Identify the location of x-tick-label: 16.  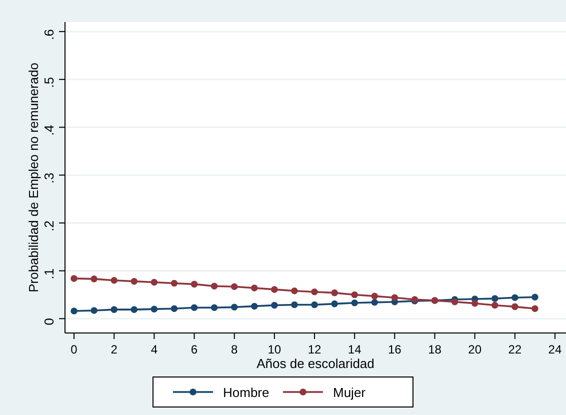
(395, 349).